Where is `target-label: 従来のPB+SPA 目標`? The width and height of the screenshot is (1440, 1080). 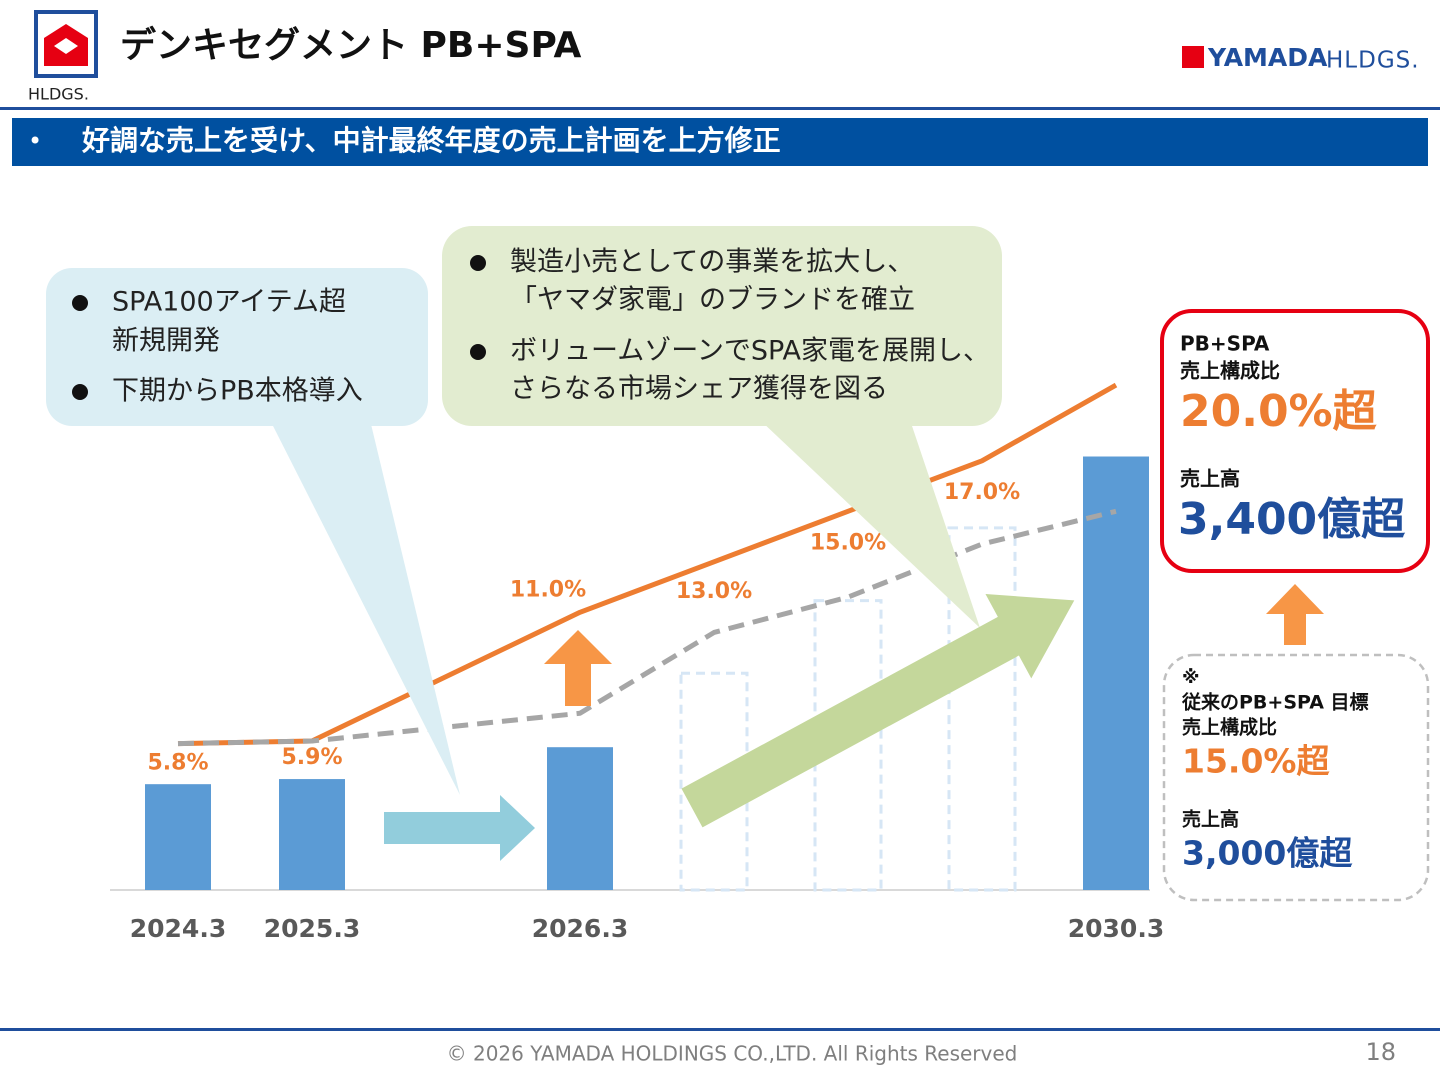
target-label: 従来のPB+SPA 目標 is located at coordinates (1275, 702).